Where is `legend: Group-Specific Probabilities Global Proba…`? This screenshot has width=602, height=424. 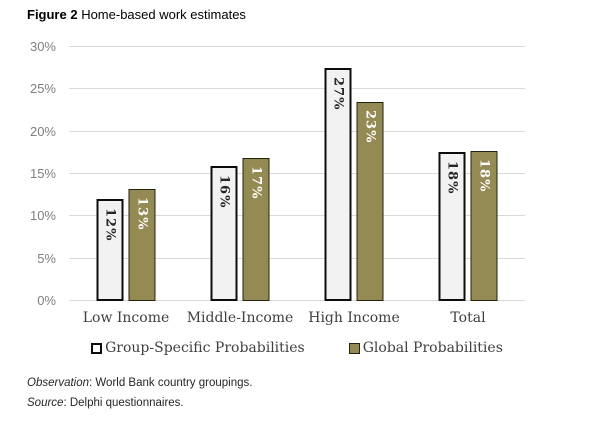
legend: Group-Specific Probabilities Global Proba… is located at coordinates (297, 348).